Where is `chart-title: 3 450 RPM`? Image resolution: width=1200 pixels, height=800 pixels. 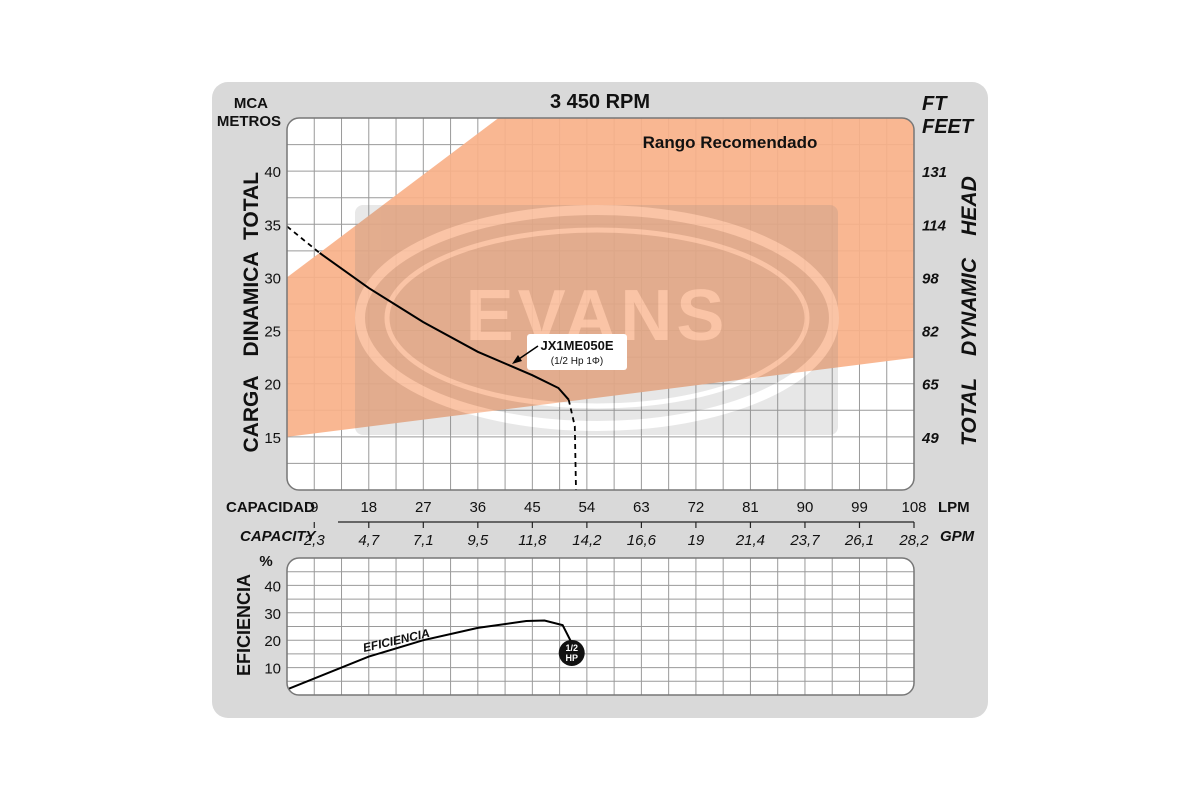 chart-title: 3 450 RPM is located at coordinates (600, 102).